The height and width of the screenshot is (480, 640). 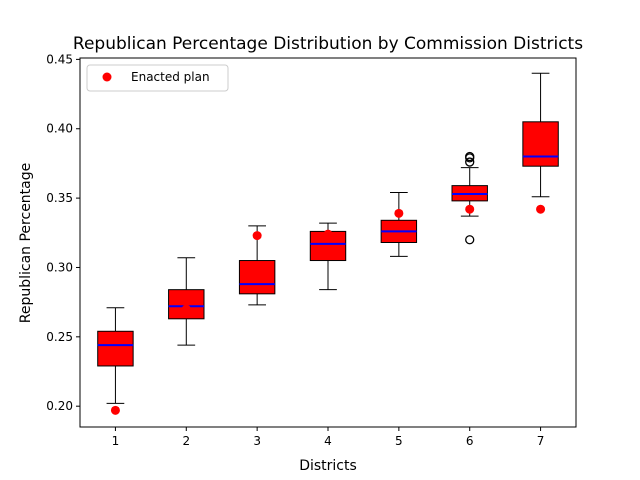 What do you see at coordinates (541, 441) in the screenshot?
I see `x-tick-label: 7` at bounding box center [541, 441].